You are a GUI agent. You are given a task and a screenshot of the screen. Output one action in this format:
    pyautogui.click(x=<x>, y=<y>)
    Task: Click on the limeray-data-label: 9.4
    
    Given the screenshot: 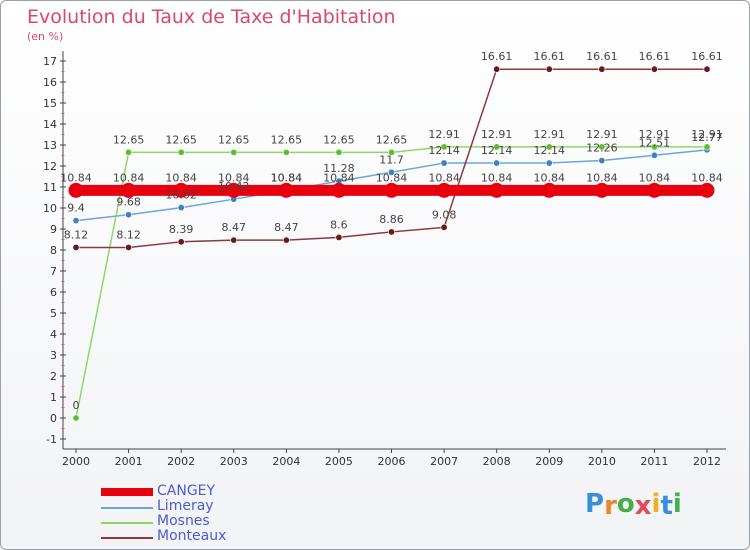 What is the action you would take?
    pyautogui.click(x=76, y=208)
    